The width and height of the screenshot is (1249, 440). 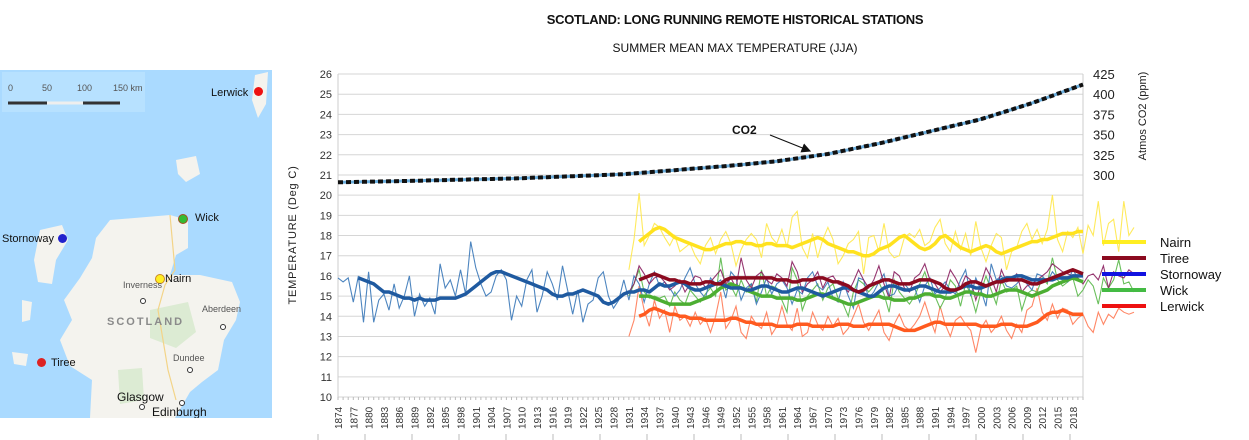 I want to click on city-label-glasgow: Glasgow, so click(x=140, y=397).